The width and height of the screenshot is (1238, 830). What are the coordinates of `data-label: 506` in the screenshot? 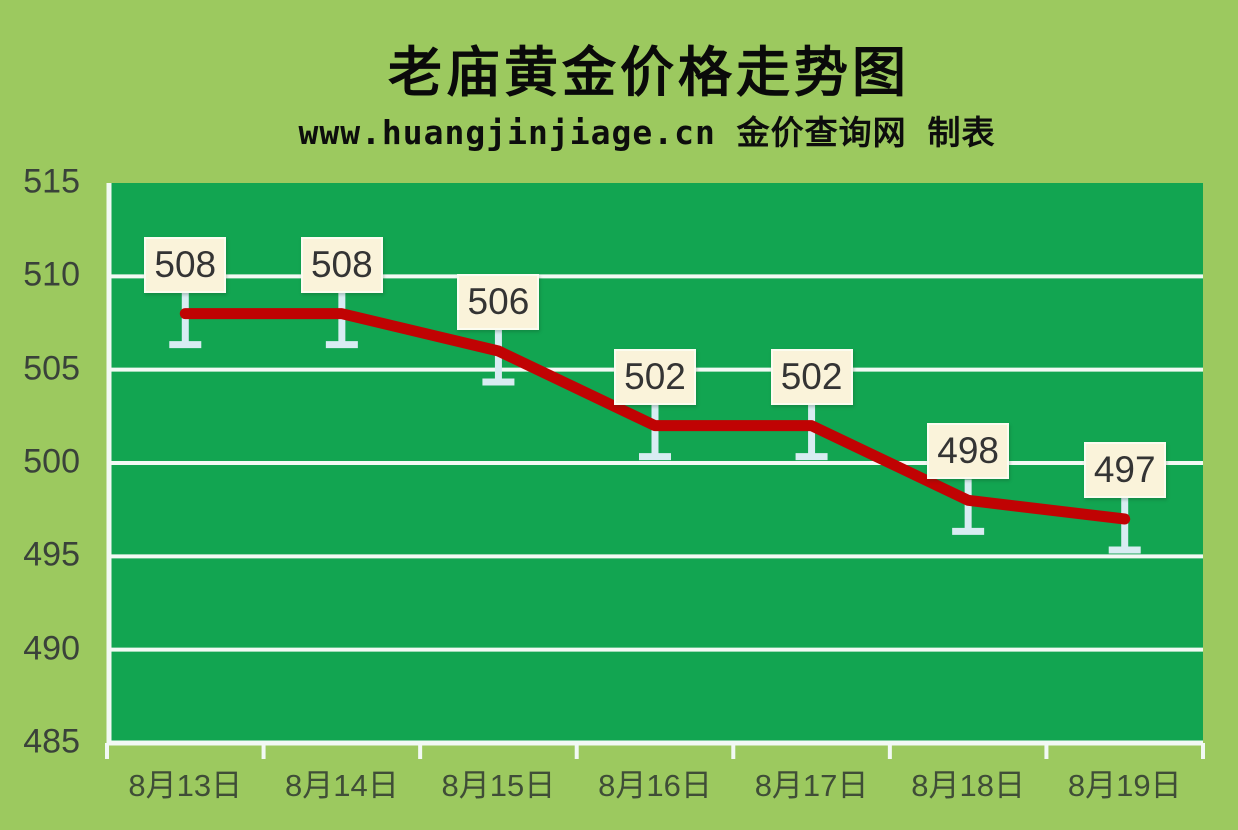 It's located at (498, 302).